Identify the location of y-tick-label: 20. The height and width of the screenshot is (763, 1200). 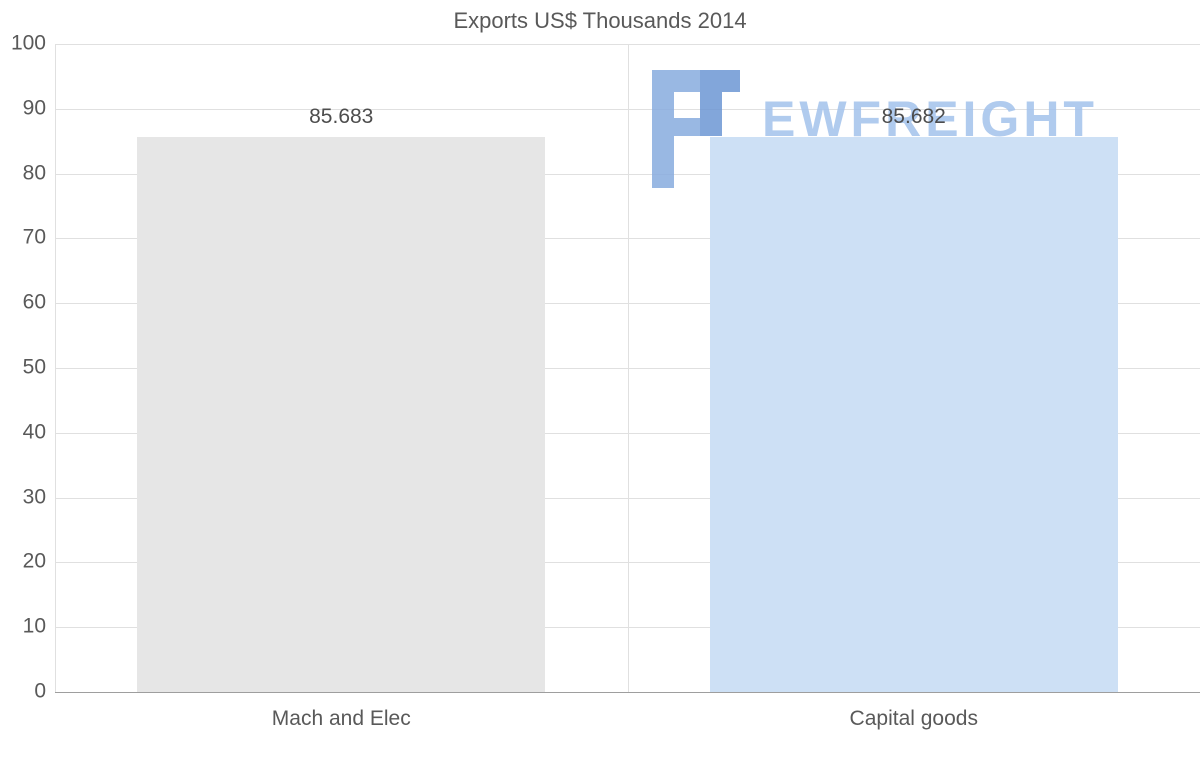
(34, 561).